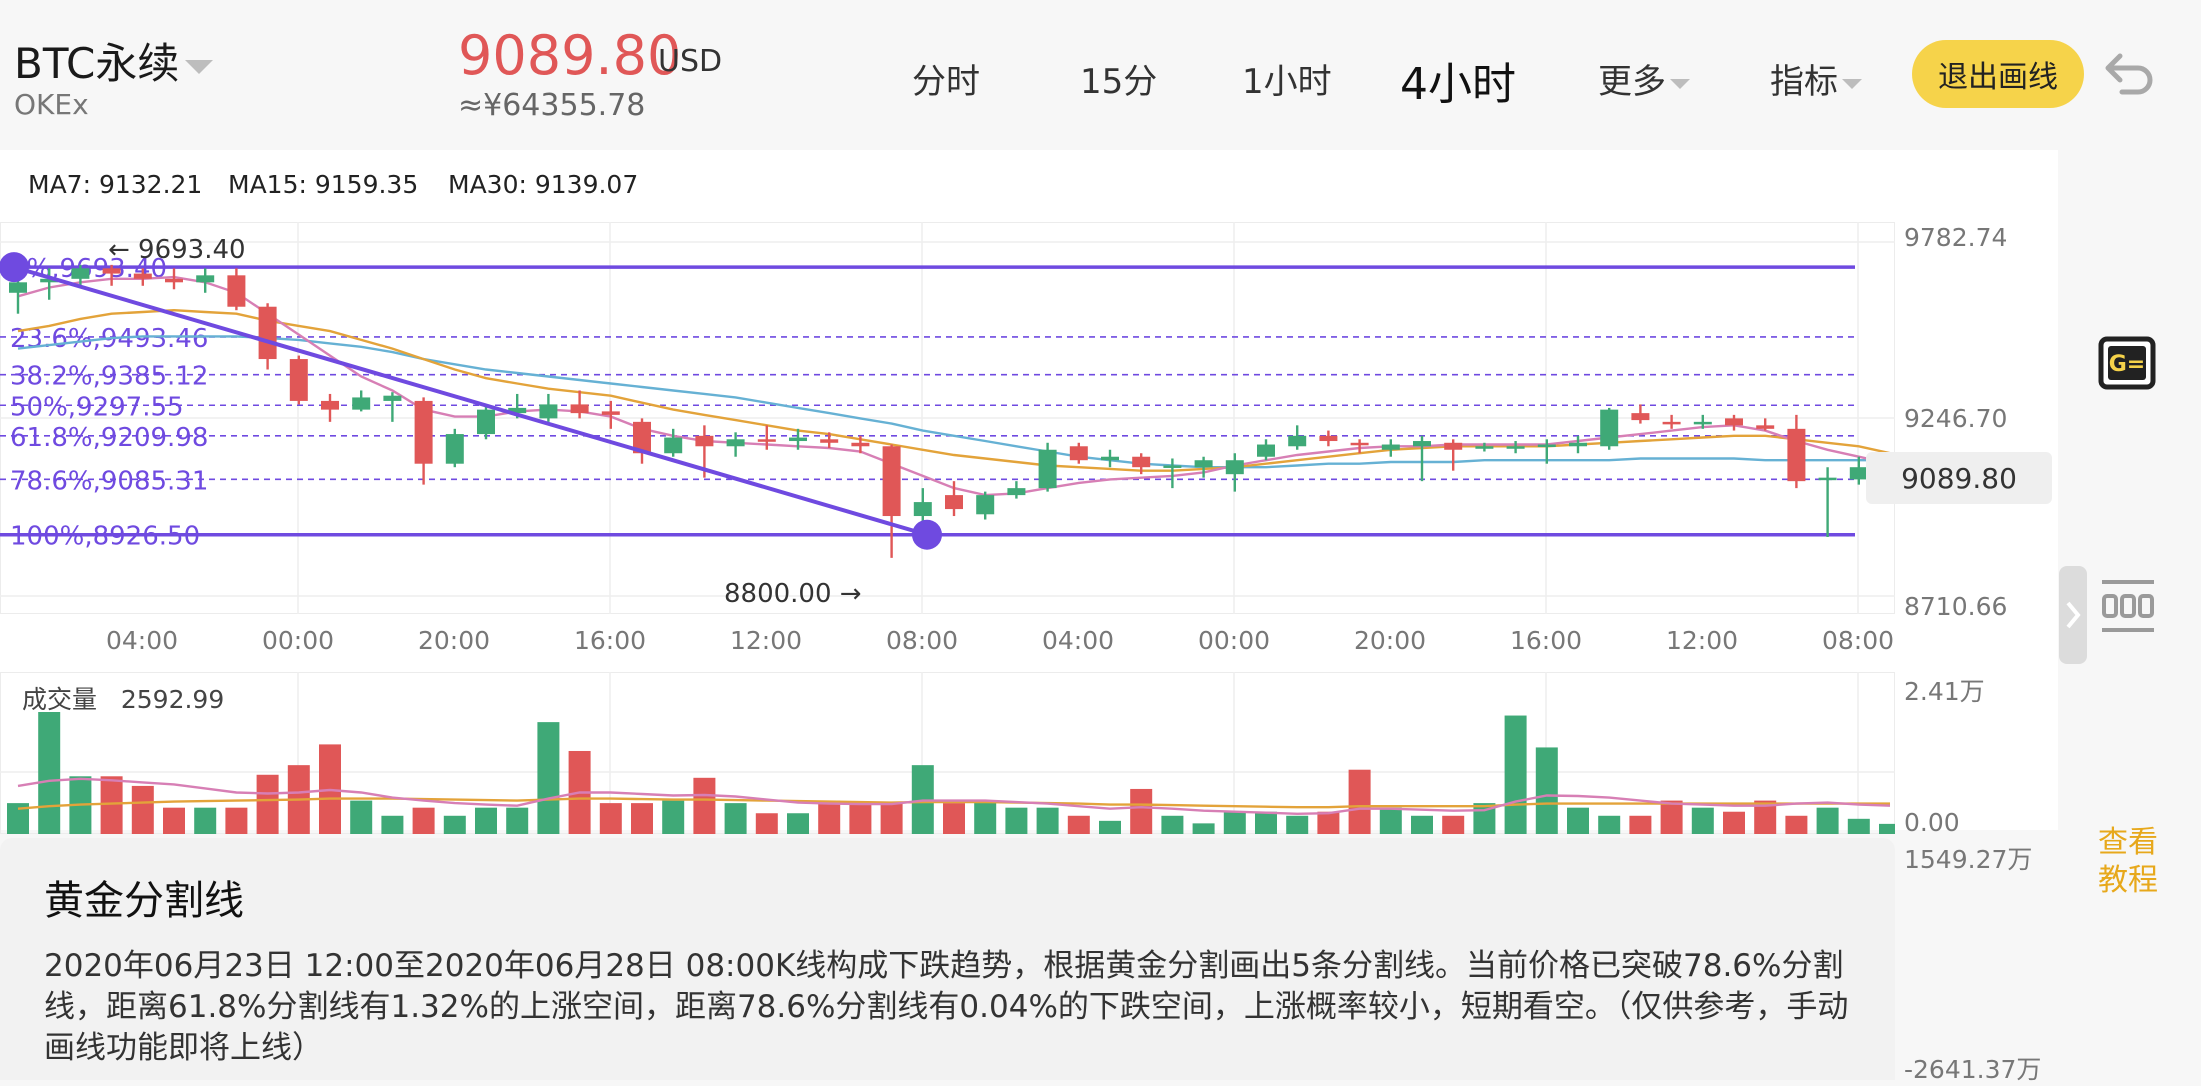 Image resolution: width=2201 pixels, height=1086 pixels. Describe the element at coordinates (946, 82) in the screenshot. I see `tab-label: 分时` at that location.